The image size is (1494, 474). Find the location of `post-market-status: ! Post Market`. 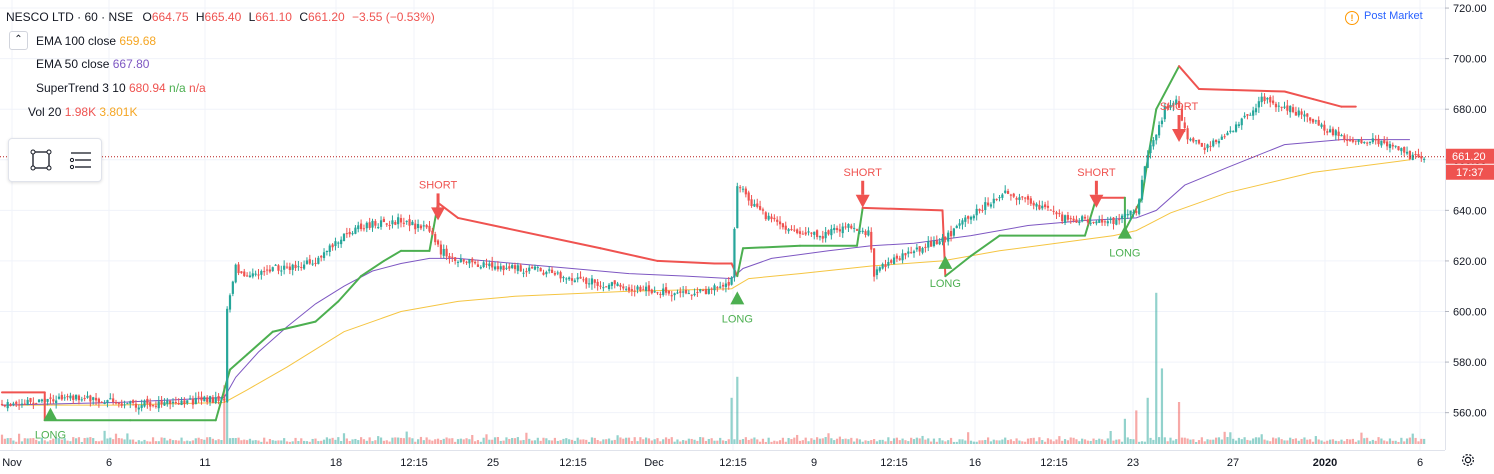

post-market-status: ! Post Market is located at coordinates (1384, 17).